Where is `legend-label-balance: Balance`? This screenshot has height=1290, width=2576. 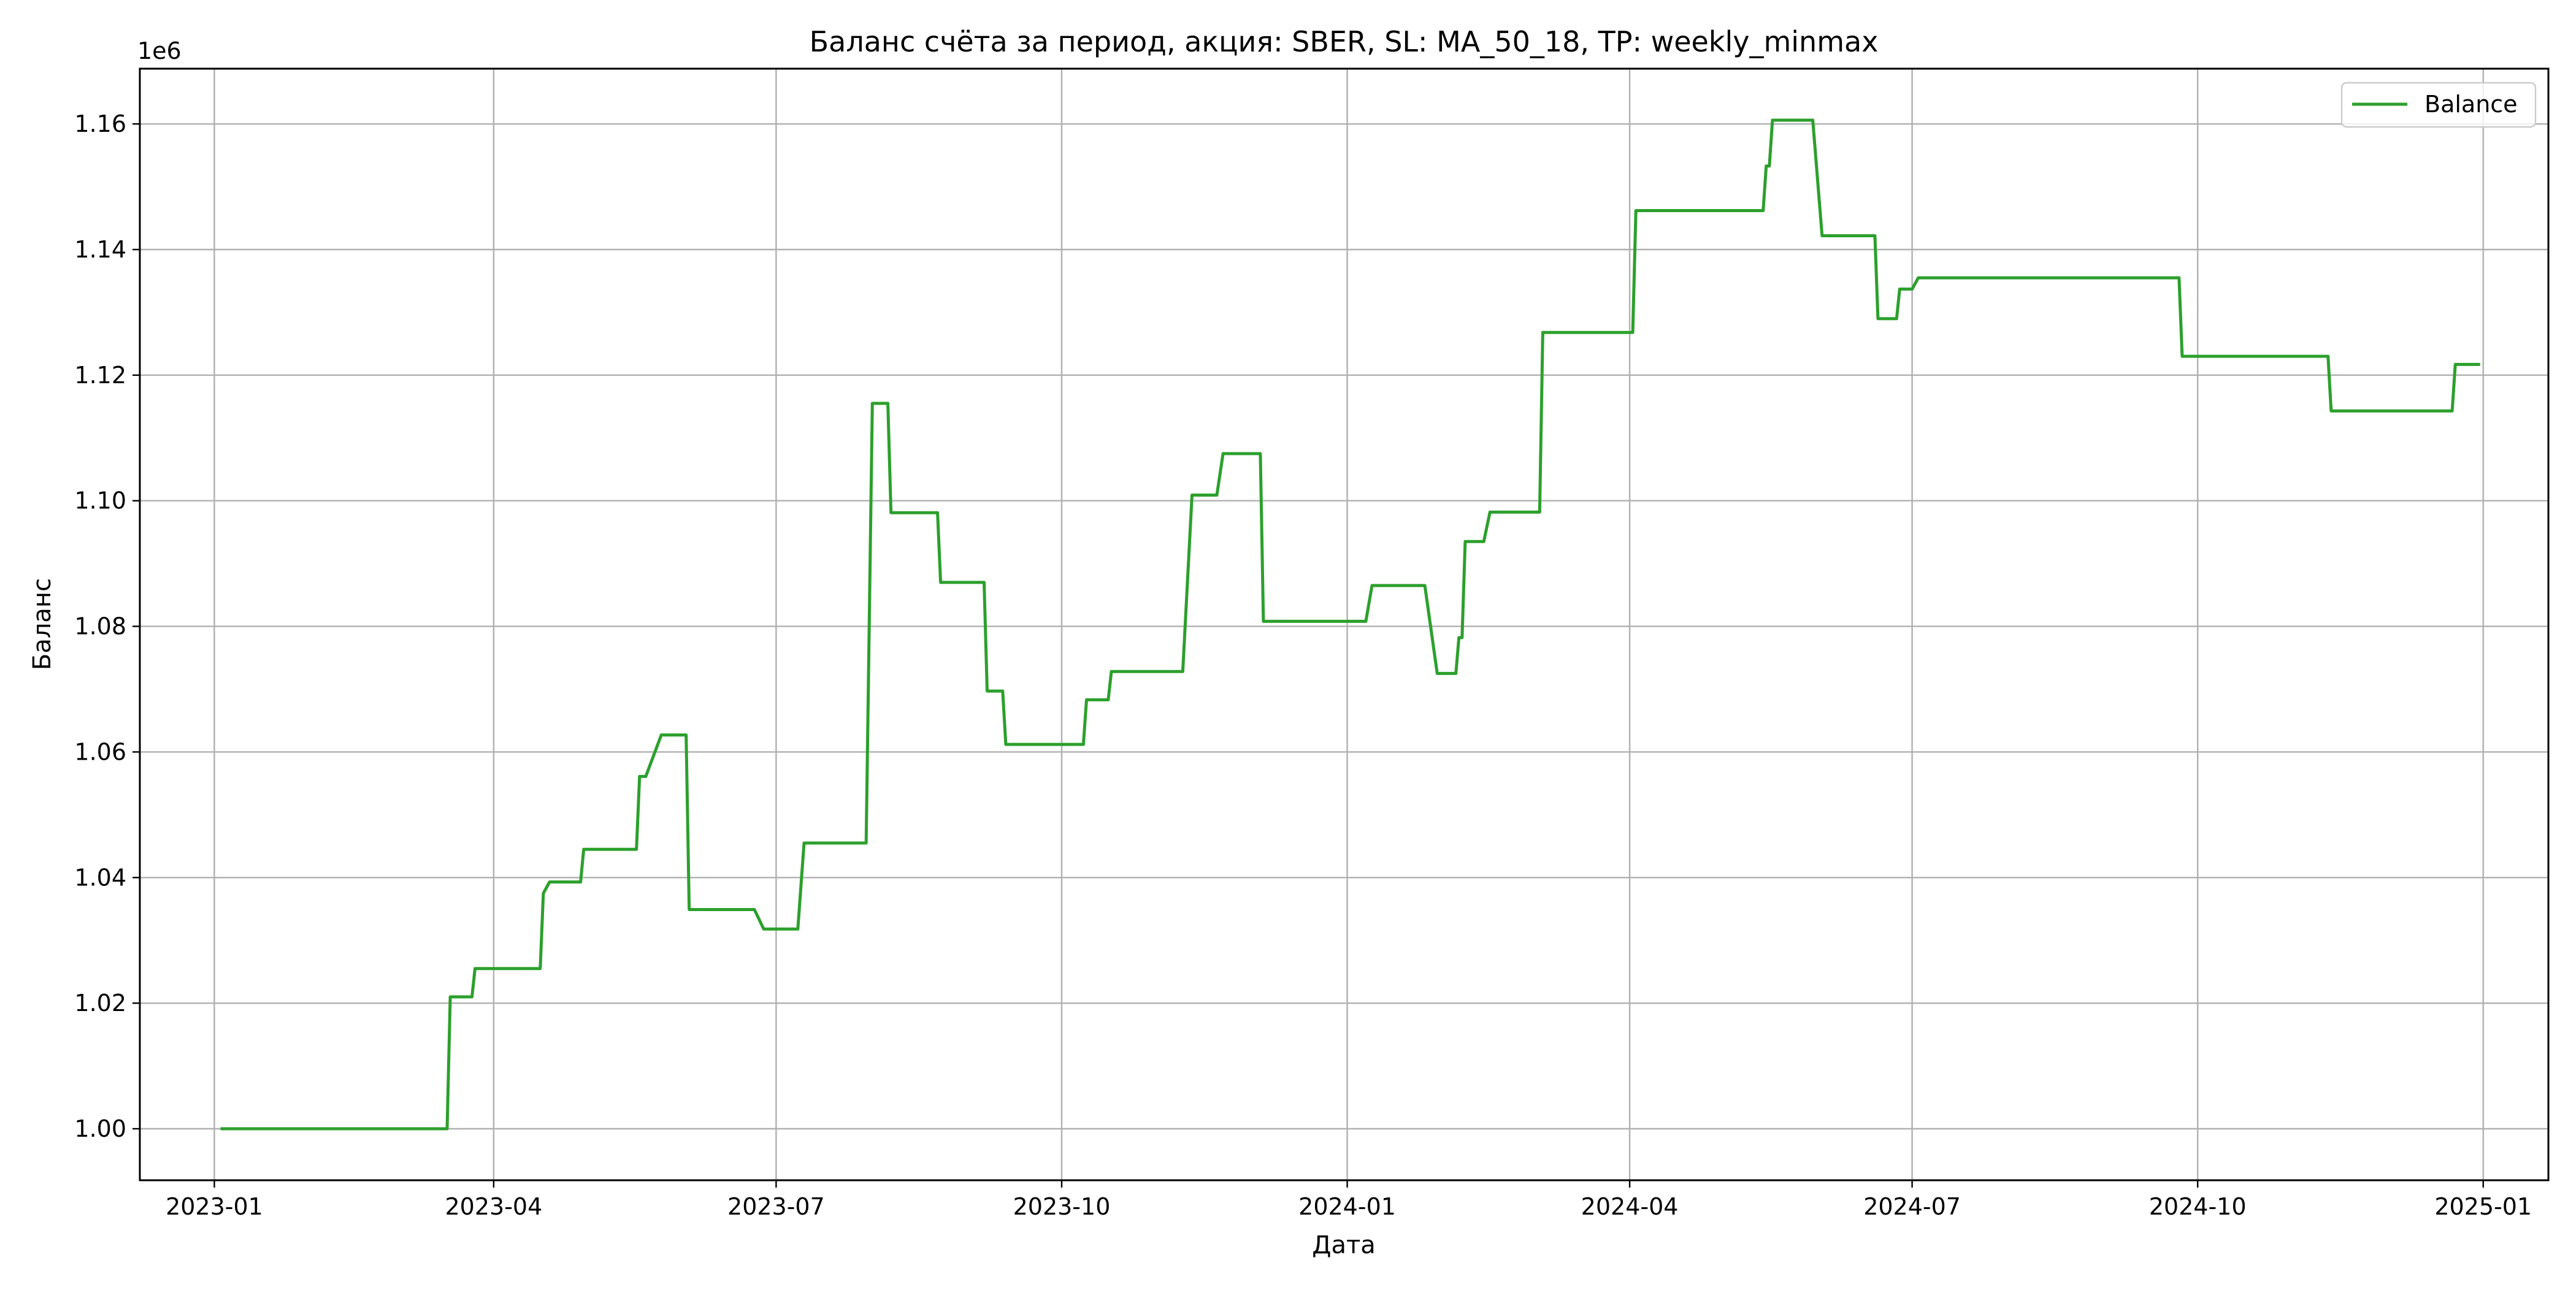 legend-label-balance: Balance is located at coordinates (2471, 104).